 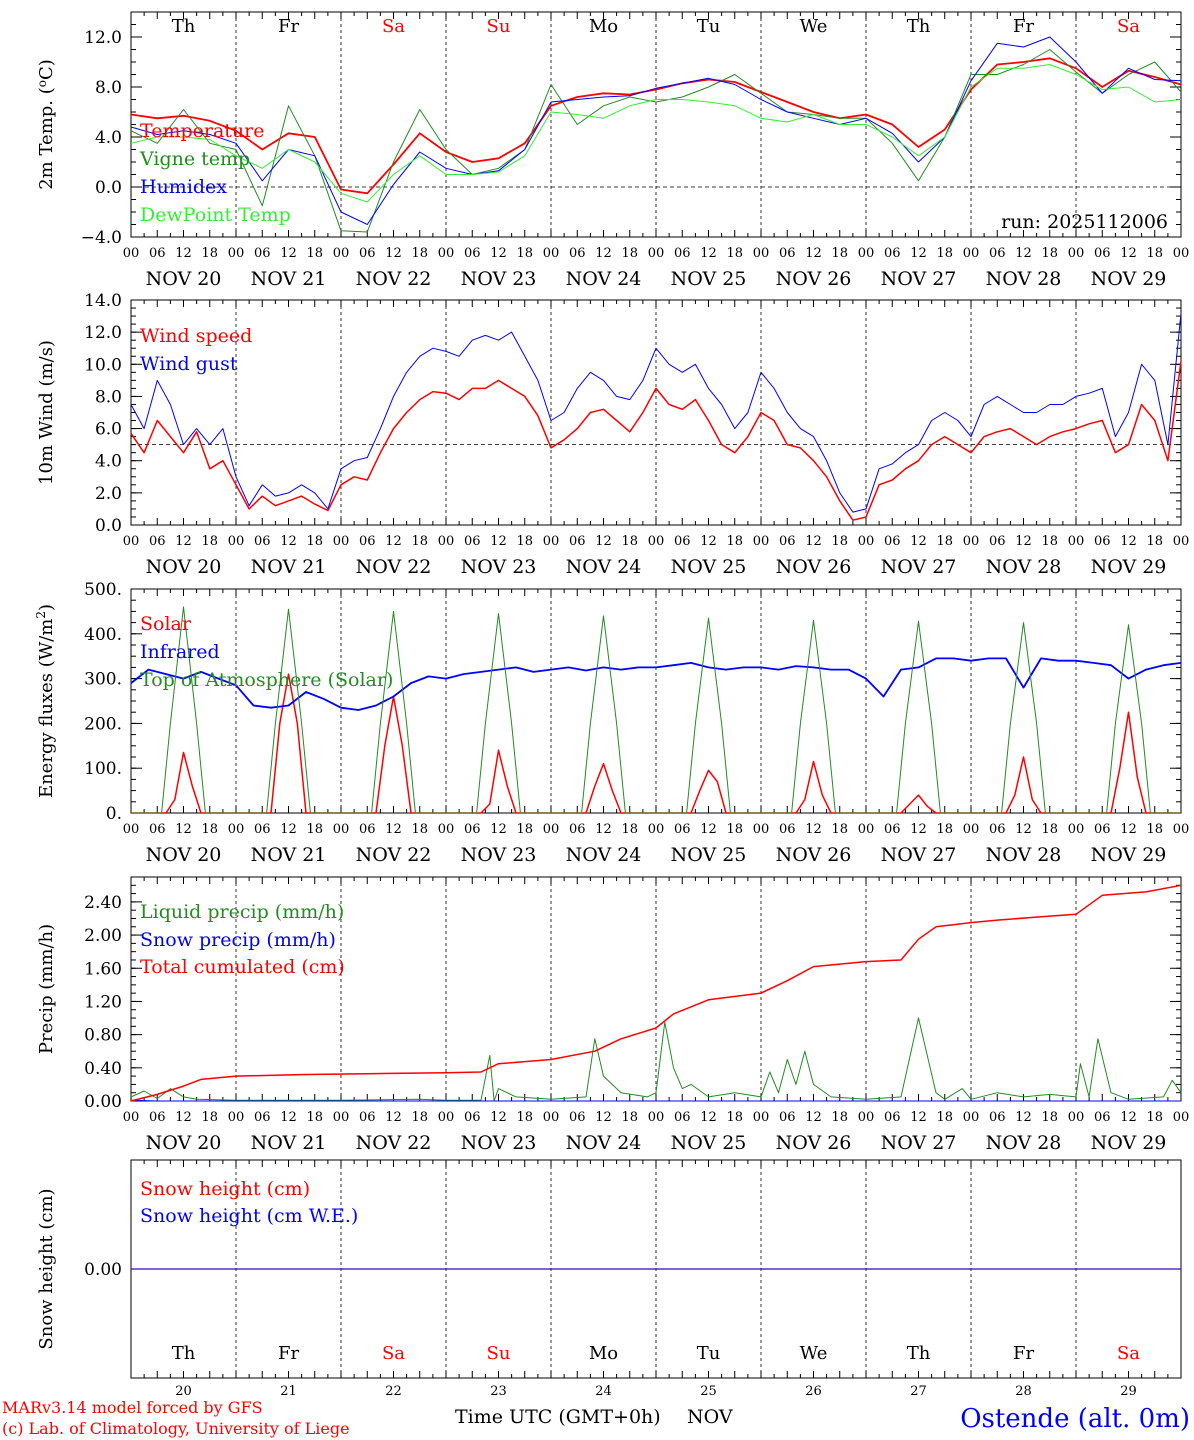 I want to click on legend-entry: Total cumulated (cm), so click(x=242, y=967).